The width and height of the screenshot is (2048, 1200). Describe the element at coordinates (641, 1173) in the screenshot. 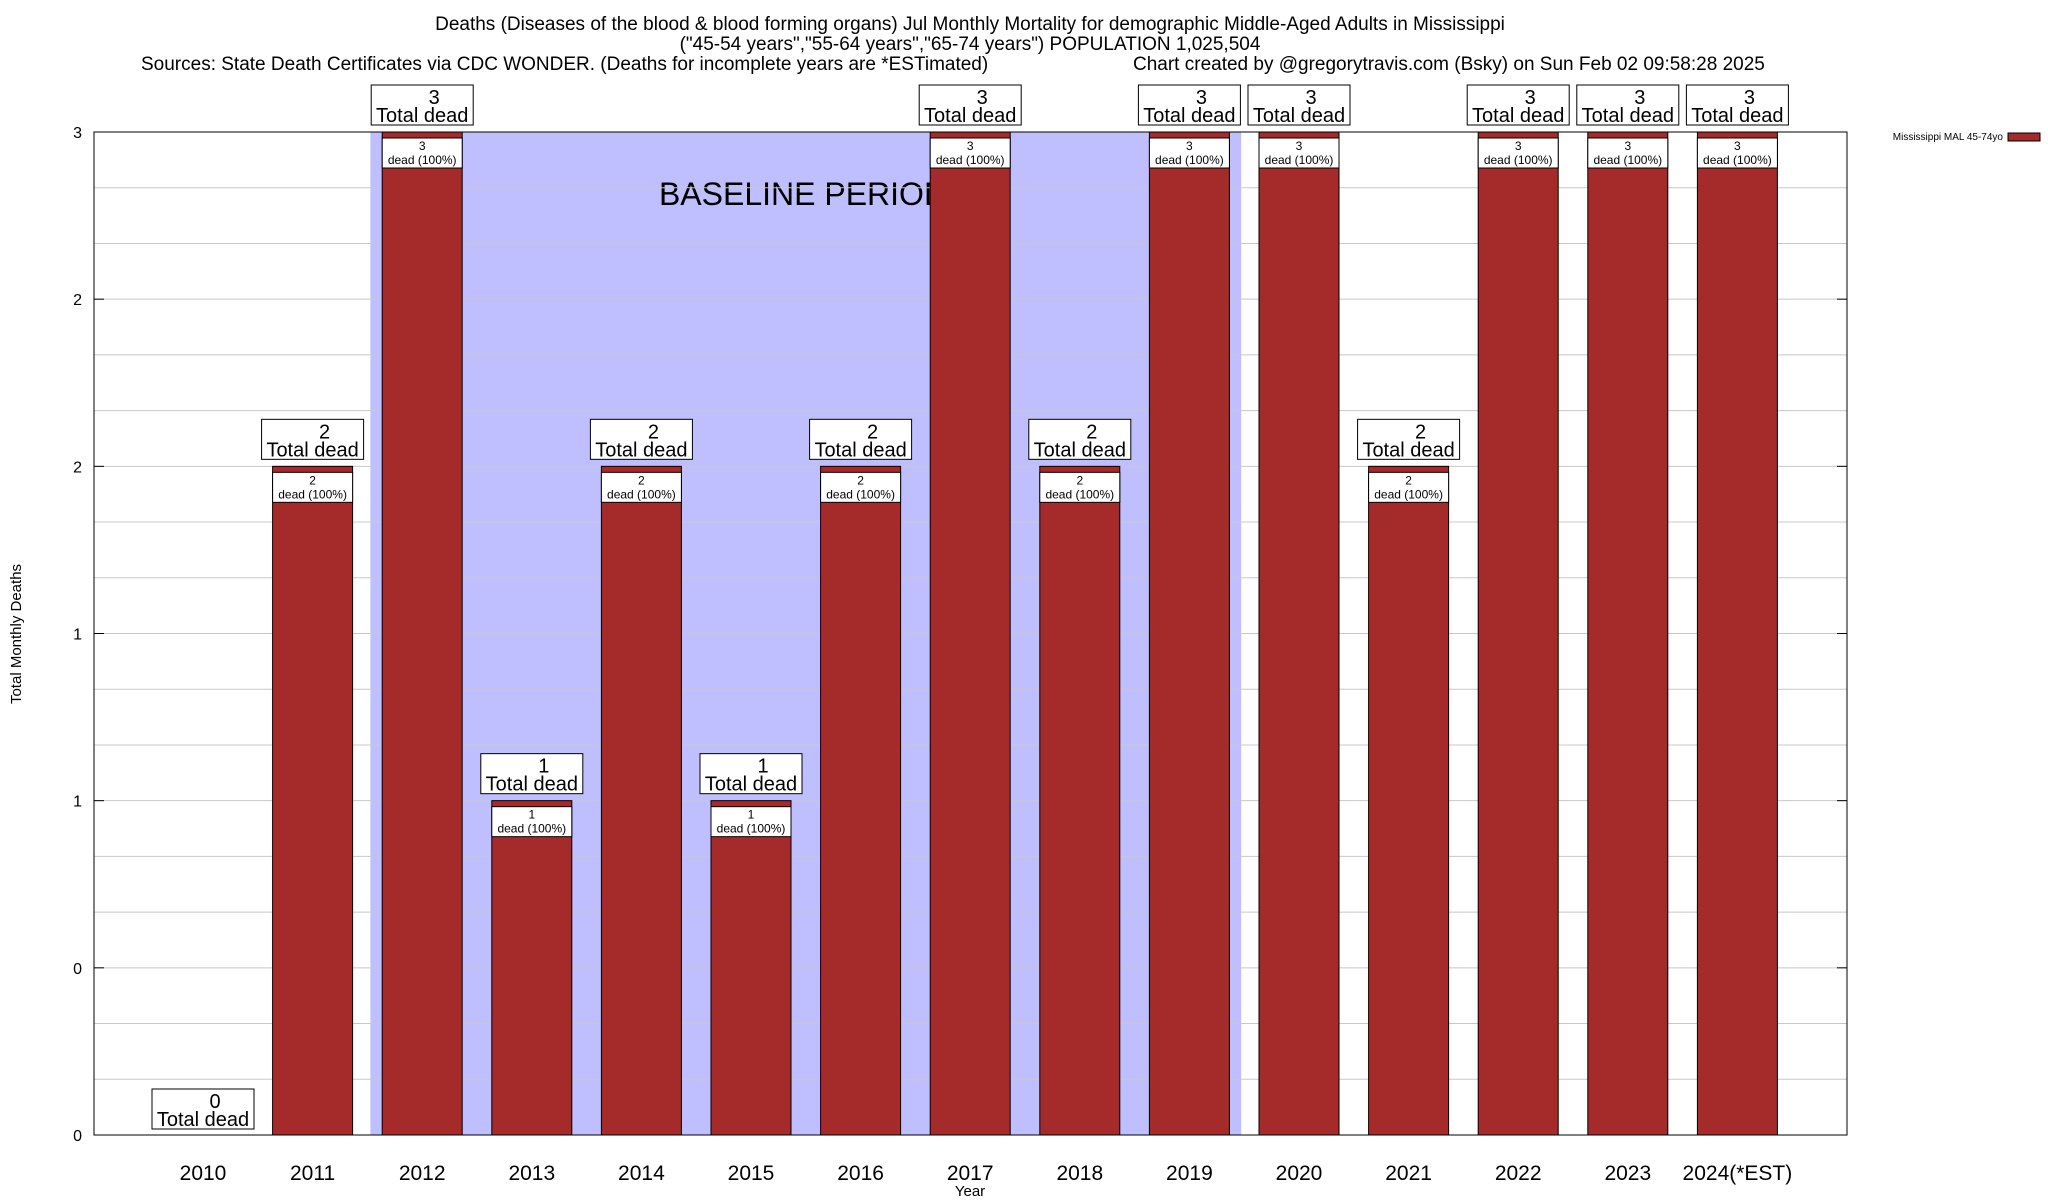

I see `x-tick-label: 2014` at that location.